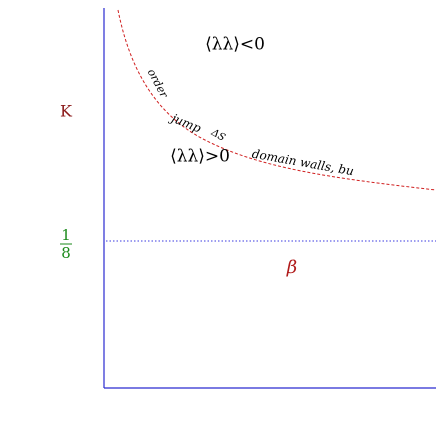  What do you see at coordinates (66, 111) in the screenshot?
I see `y-label: K` at bounding box center [66, 111].